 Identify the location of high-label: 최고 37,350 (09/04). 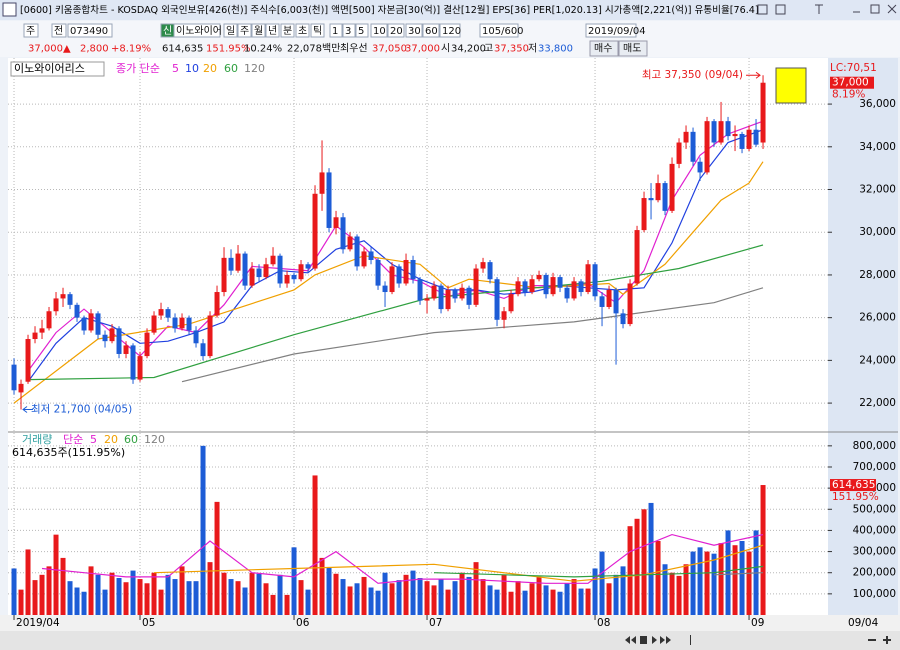
(692, 75).